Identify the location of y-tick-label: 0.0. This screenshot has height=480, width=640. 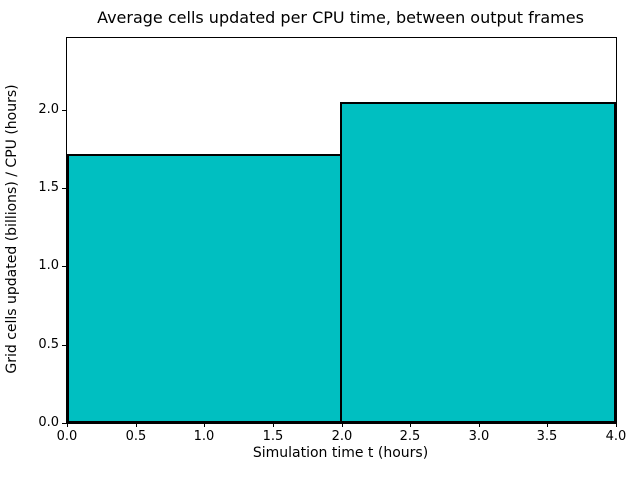
(48, 422).